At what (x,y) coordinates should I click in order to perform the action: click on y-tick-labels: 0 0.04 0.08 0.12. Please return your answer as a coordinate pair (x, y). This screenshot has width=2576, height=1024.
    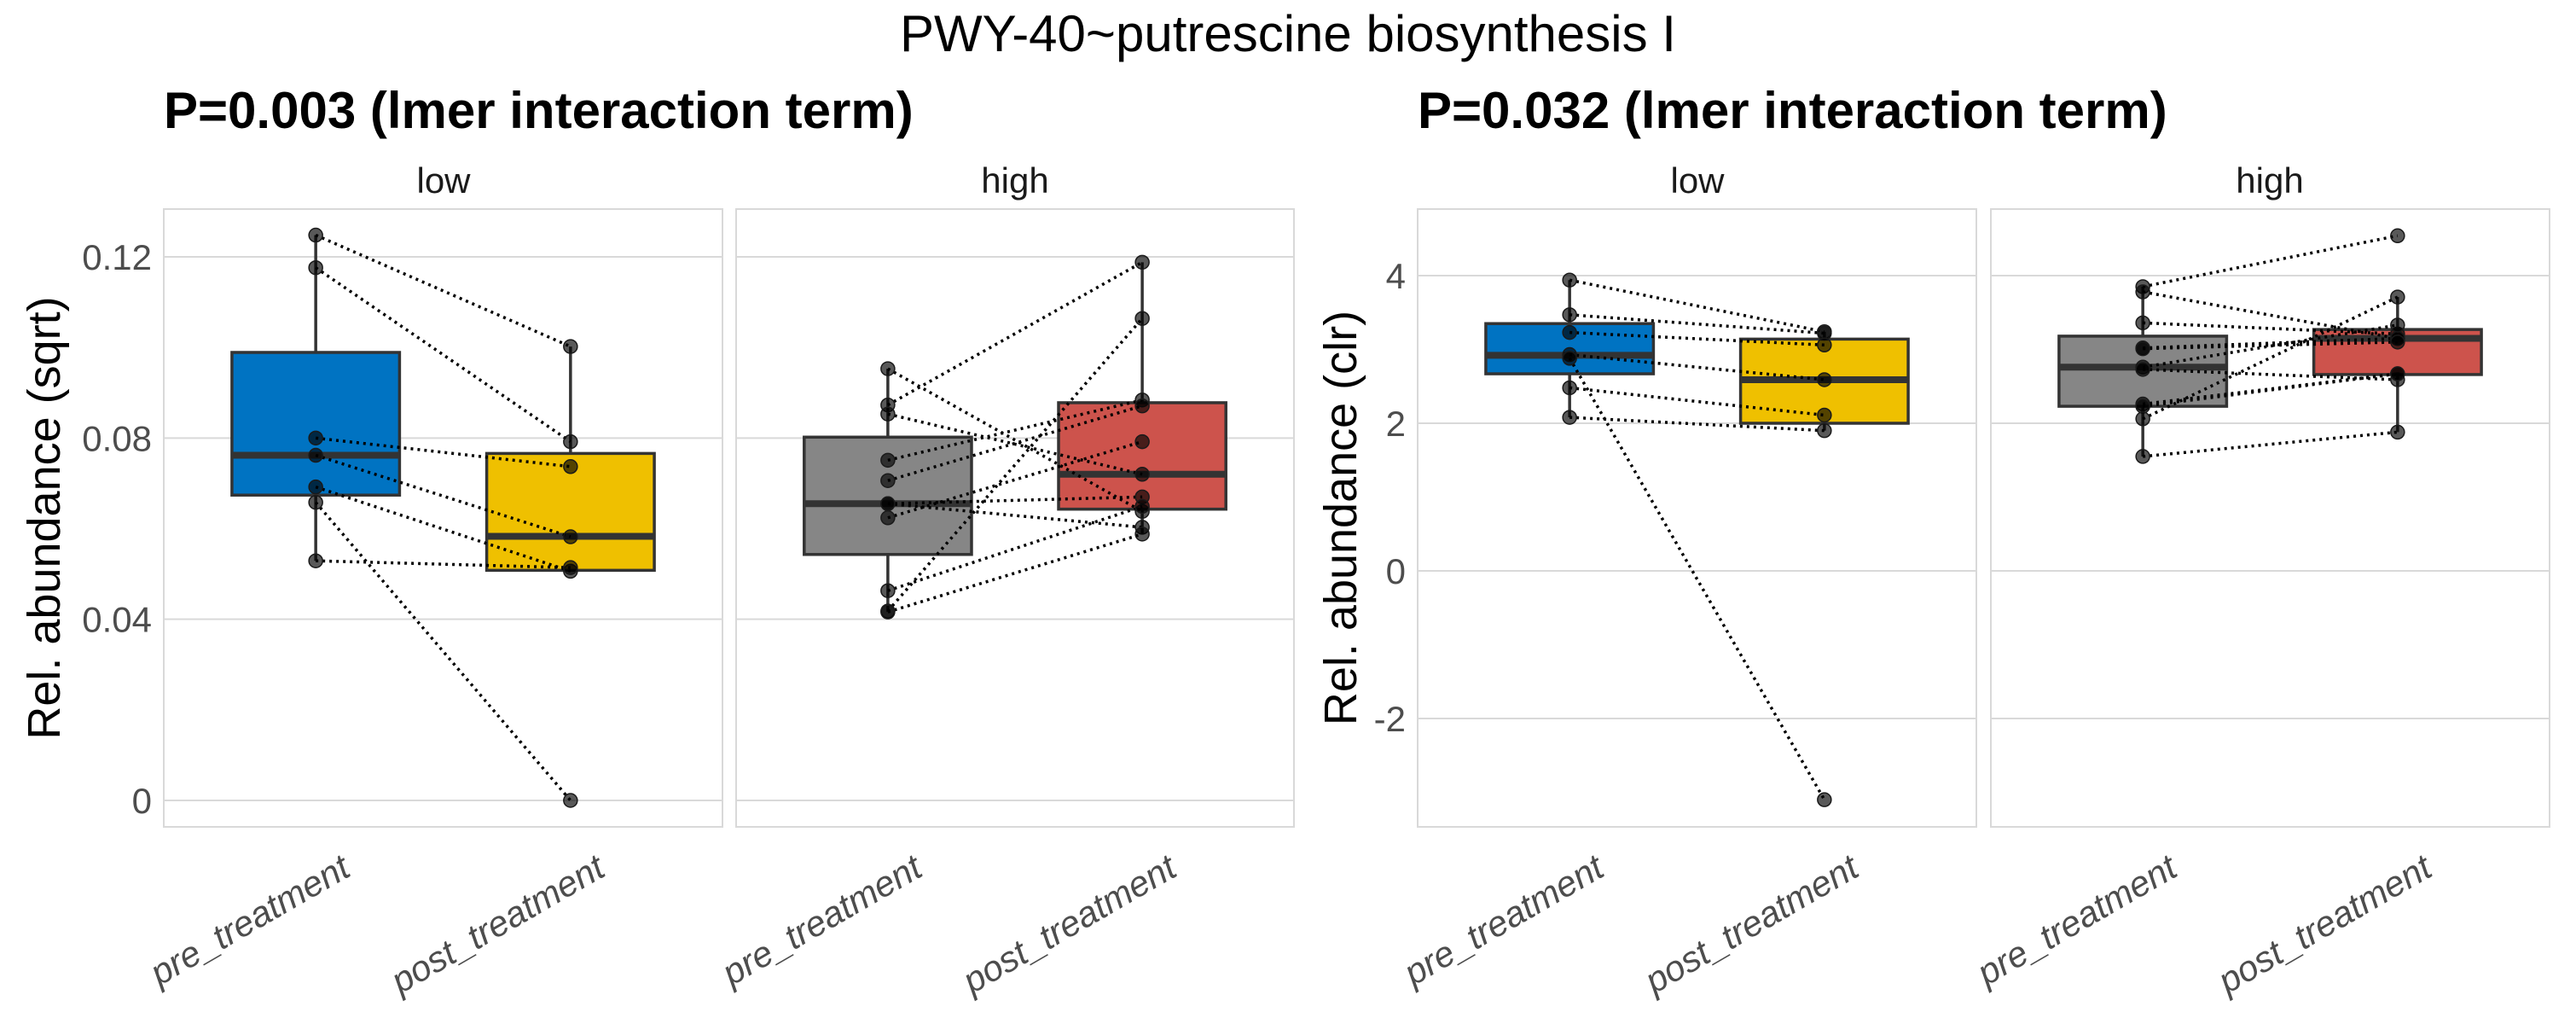
    Looking at the image, I should click on (117, 529).